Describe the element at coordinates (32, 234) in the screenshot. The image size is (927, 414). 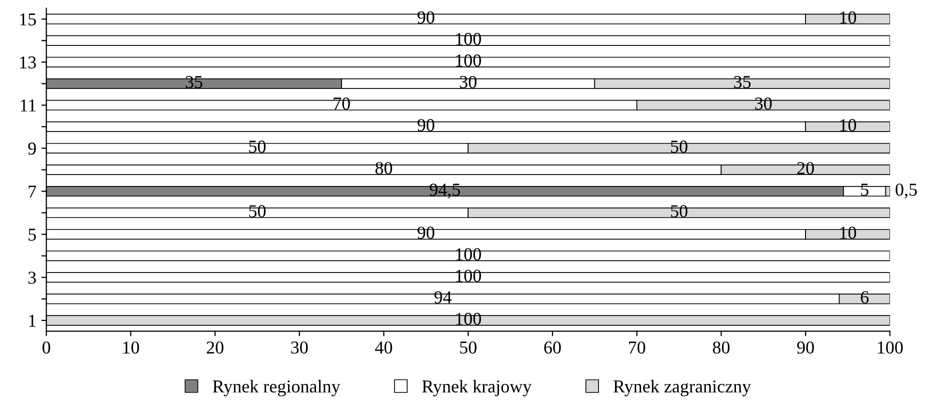
I see `y-tick-label: 5` at that location.